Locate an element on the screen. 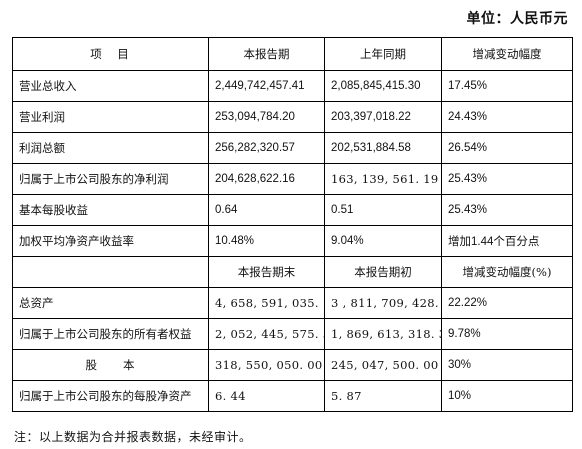  table-header-row: 项 目 本报告期 上年同期 增减变动幅度 is located at coordinates (292, 54).